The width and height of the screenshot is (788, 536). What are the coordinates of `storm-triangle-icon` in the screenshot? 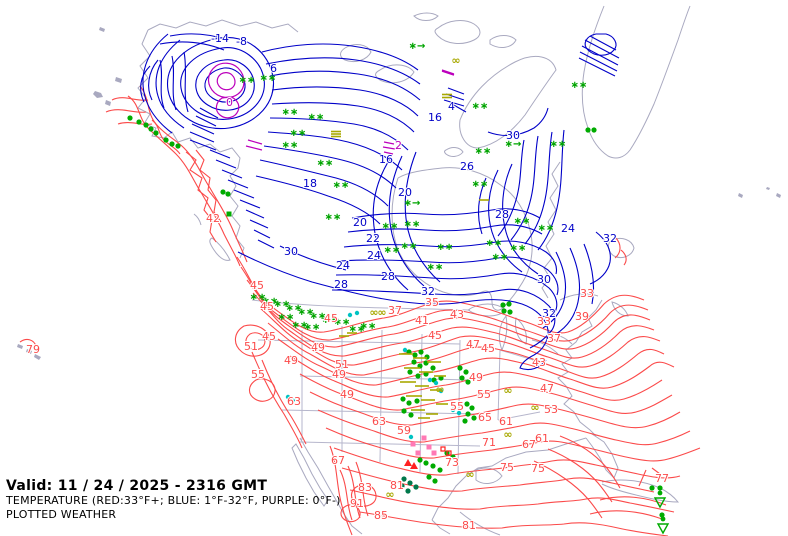 It's located at (414, 465).